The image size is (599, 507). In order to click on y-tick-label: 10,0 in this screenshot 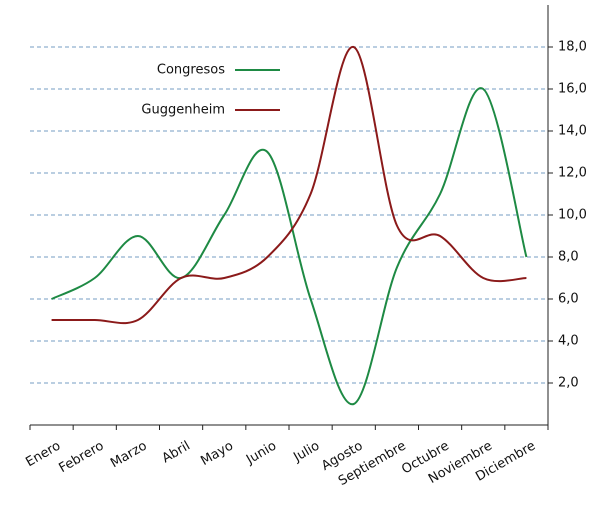, I will do `click(572, 215)`.